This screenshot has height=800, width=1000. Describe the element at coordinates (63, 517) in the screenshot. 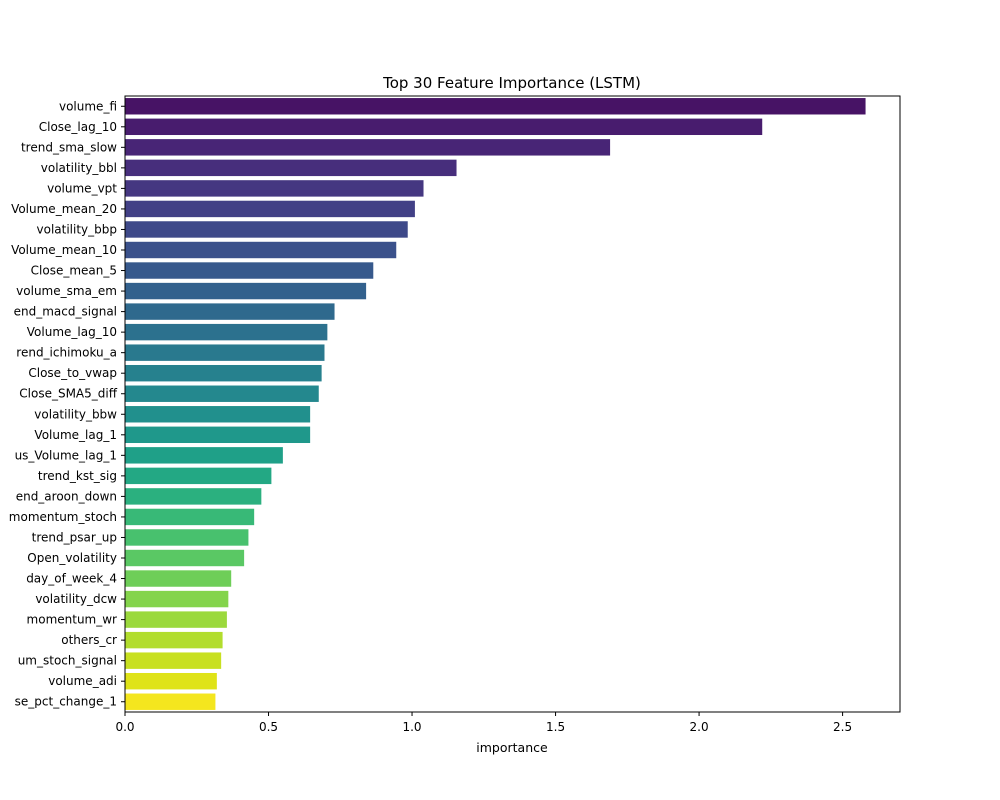

I see `y-tick-label: momentum_stoch` at that location.